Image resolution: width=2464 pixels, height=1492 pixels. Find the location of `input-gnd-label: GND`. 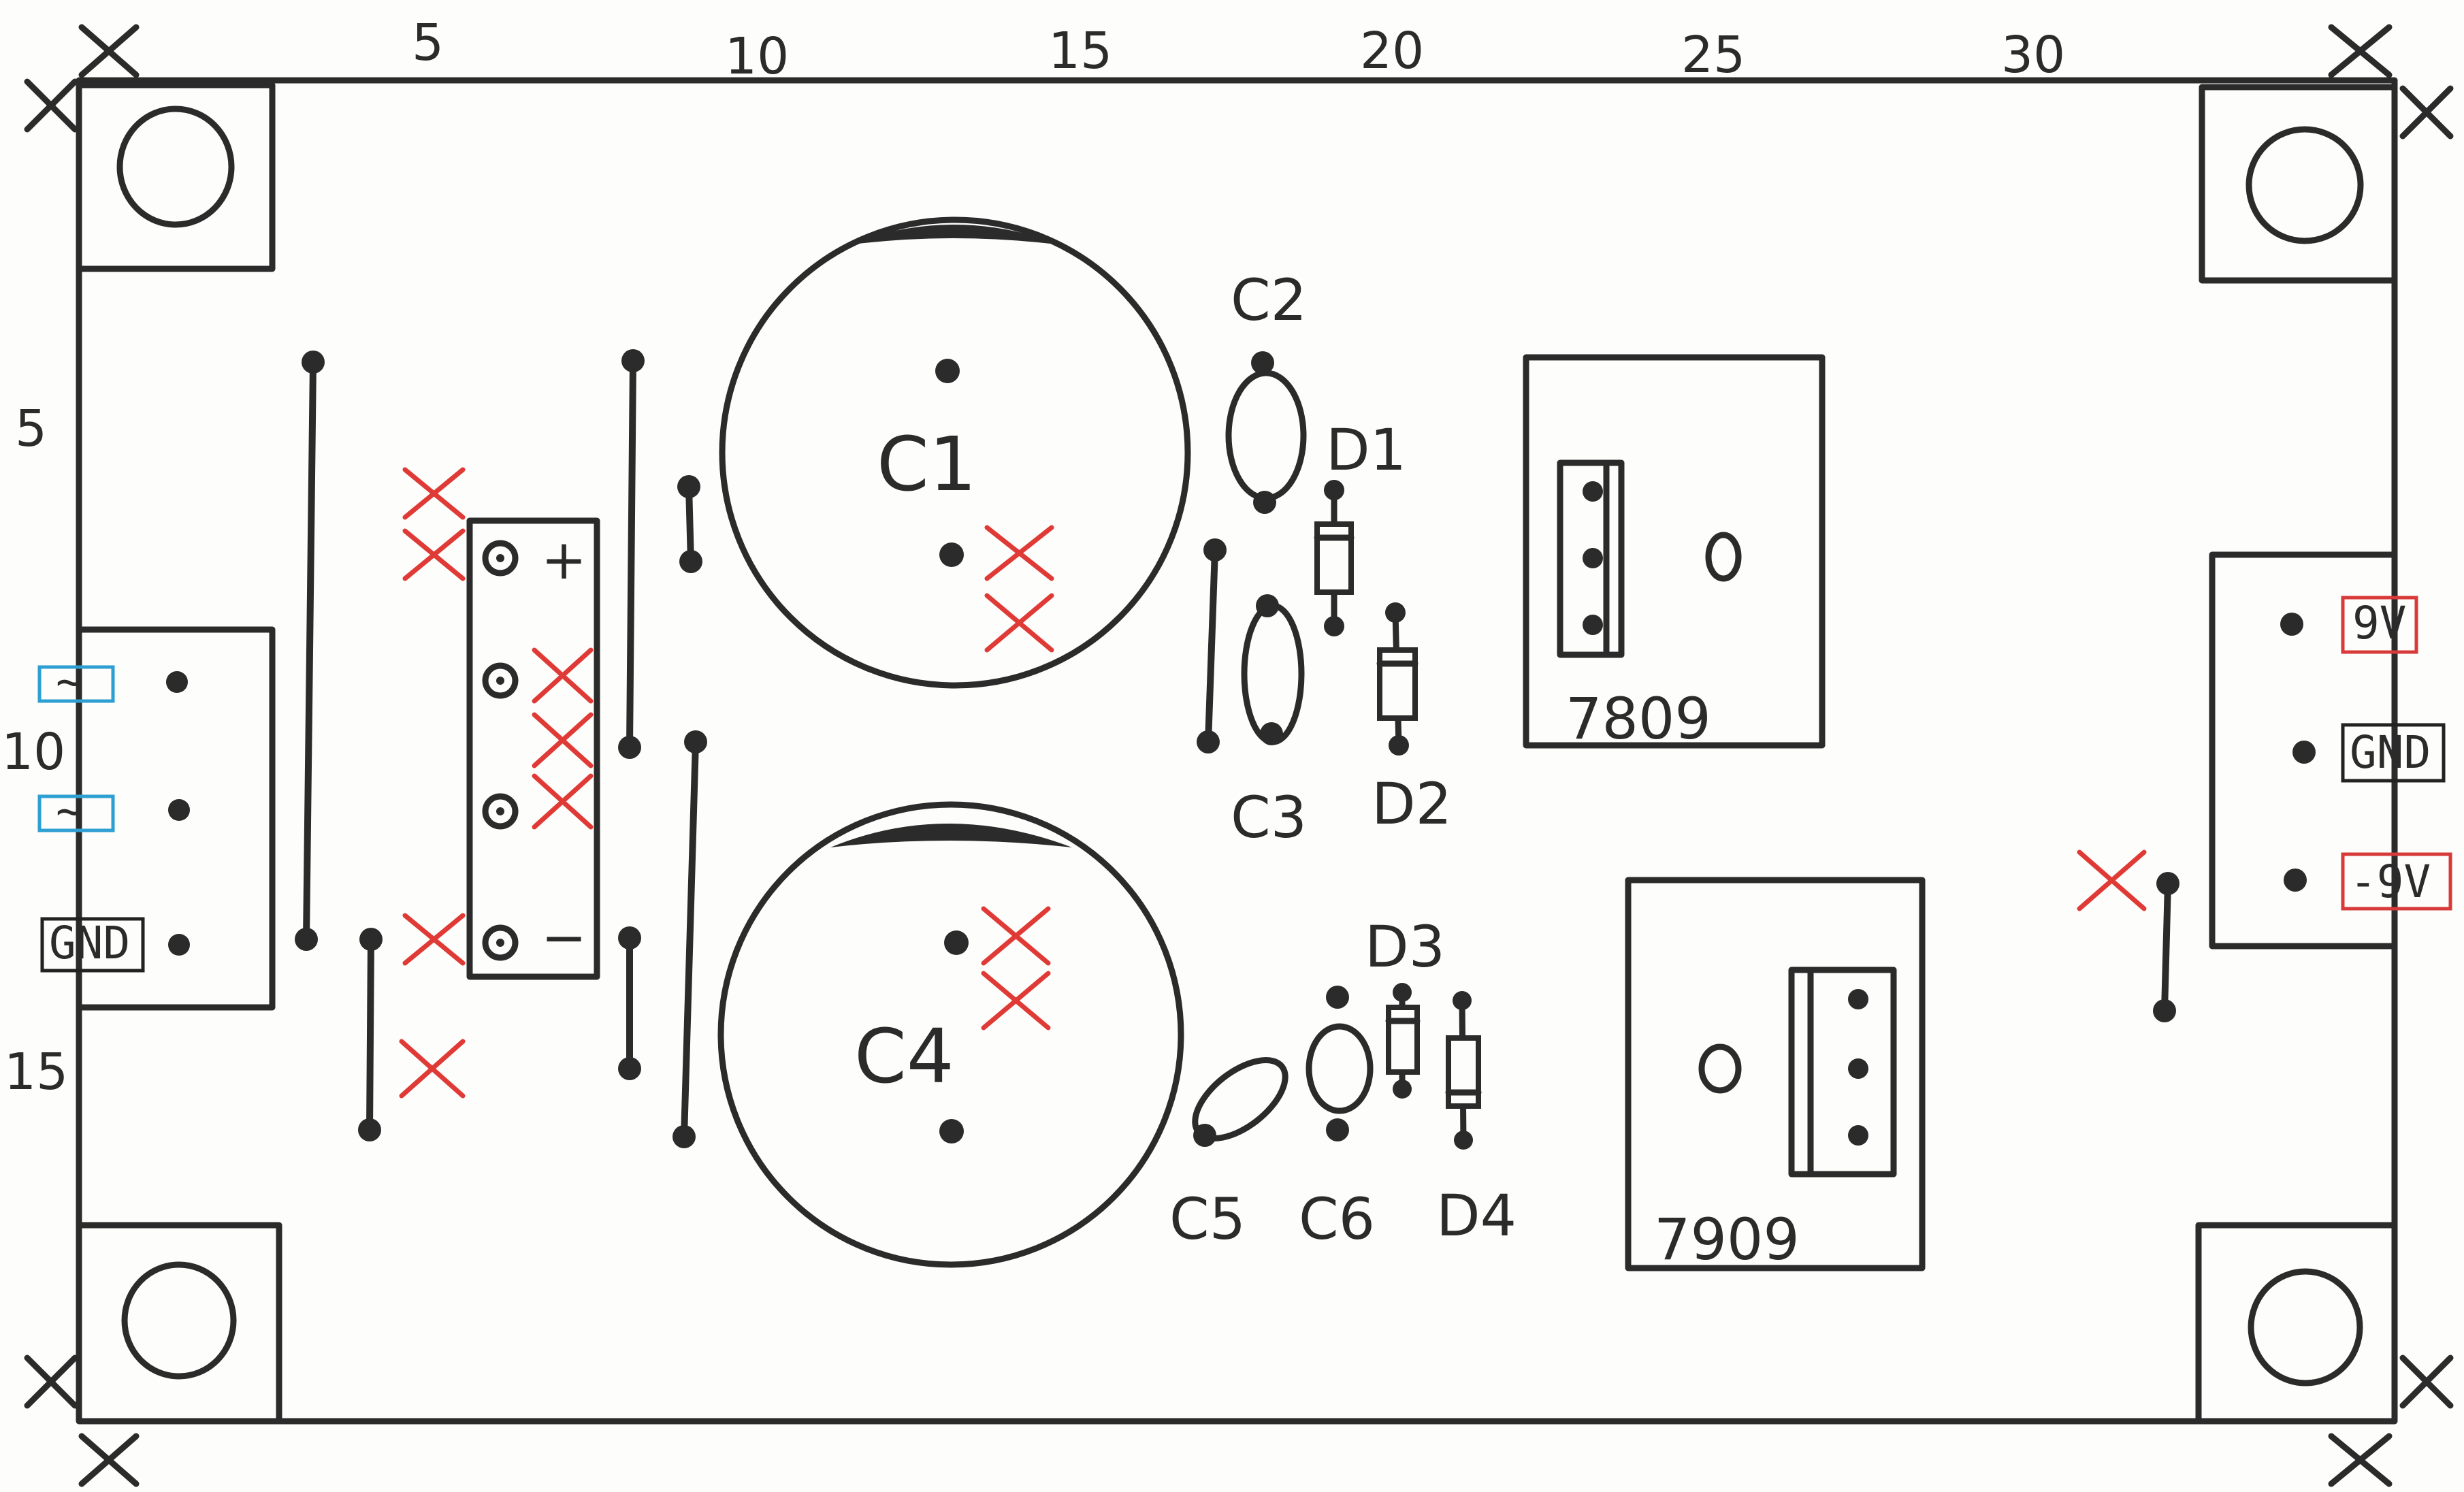

input-gnd-label: GND is located at coordinates (89, 943).